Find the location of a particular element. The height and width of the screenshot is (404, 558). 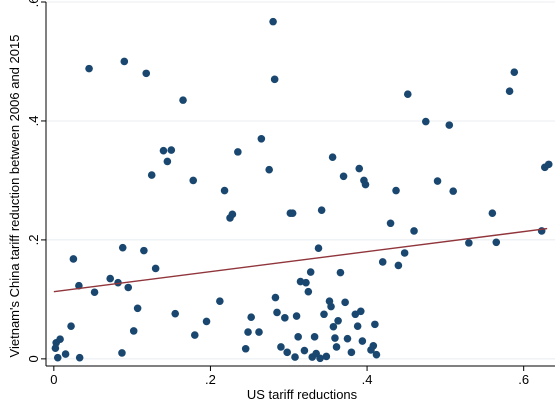

x-tick-label: .4 is located at coordinates (367, 379).